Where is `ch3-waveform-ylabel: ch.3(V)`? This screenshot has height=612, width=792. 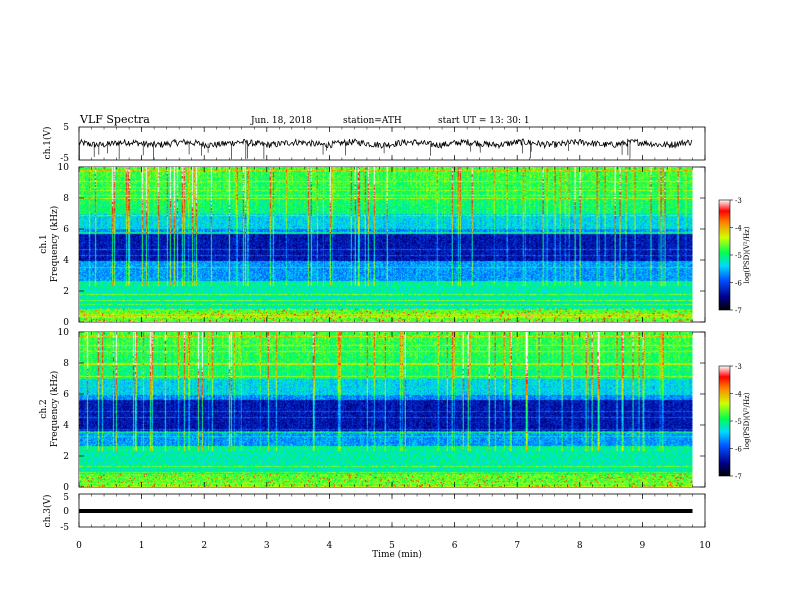
ch3-waveform-ylabel: ch.3(V) is located at coordinates (47, 511).